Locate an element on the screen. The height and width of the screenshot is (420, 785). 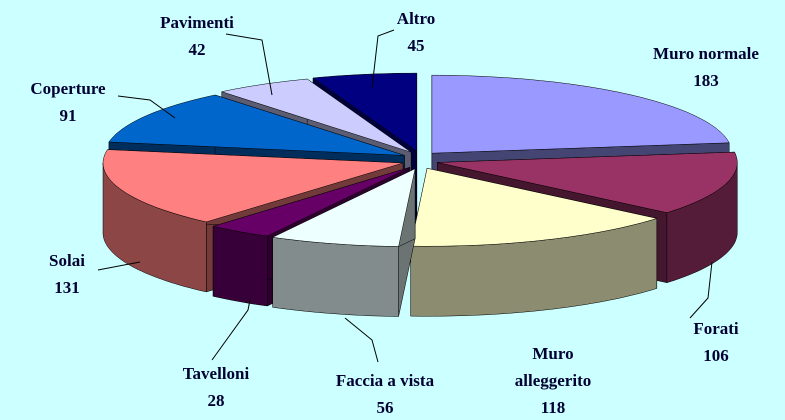
category-label: Solai is located at coordinates (67, 260).